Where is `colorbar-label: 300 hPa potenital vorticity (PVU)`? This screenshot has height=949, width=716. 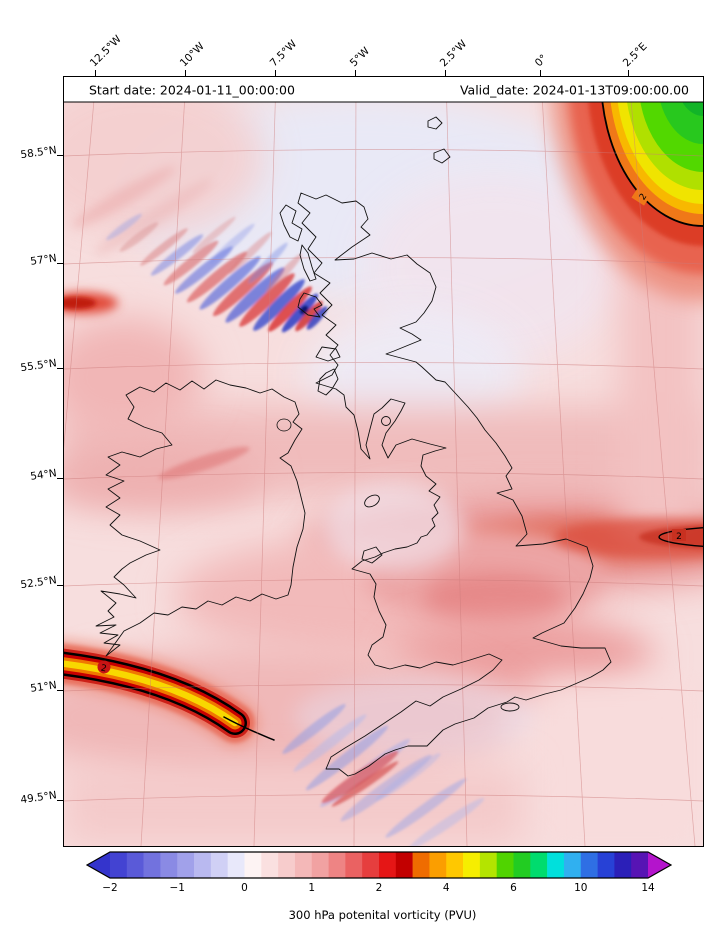 colorbar-label: 300 hPa potenital vorticity (PVU) is located at coordinates (382, 915).